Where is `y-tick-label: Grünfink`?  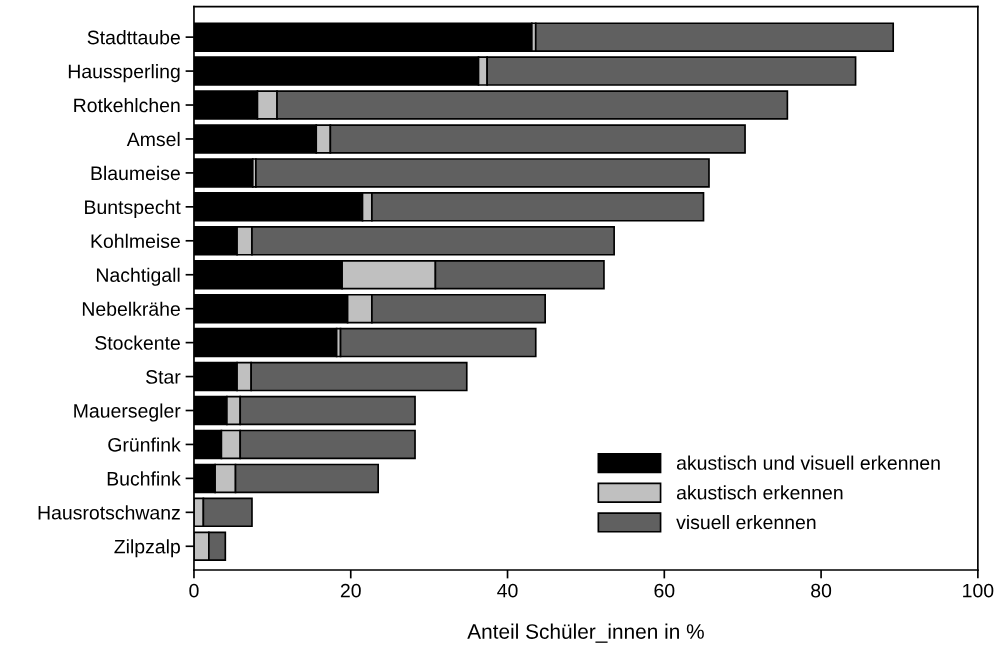 y-tick-label: Grünfink is located at coordinates (144, 444).